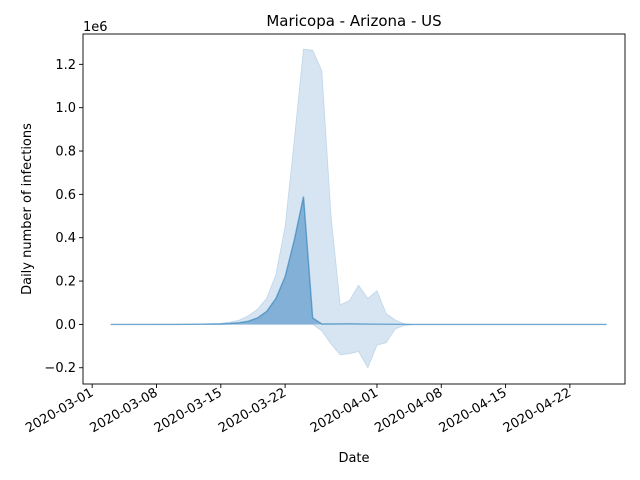 The height and width of the screenshot is (480, 640). I want to click on y-tick-label: 1.2, so click(65, 65).